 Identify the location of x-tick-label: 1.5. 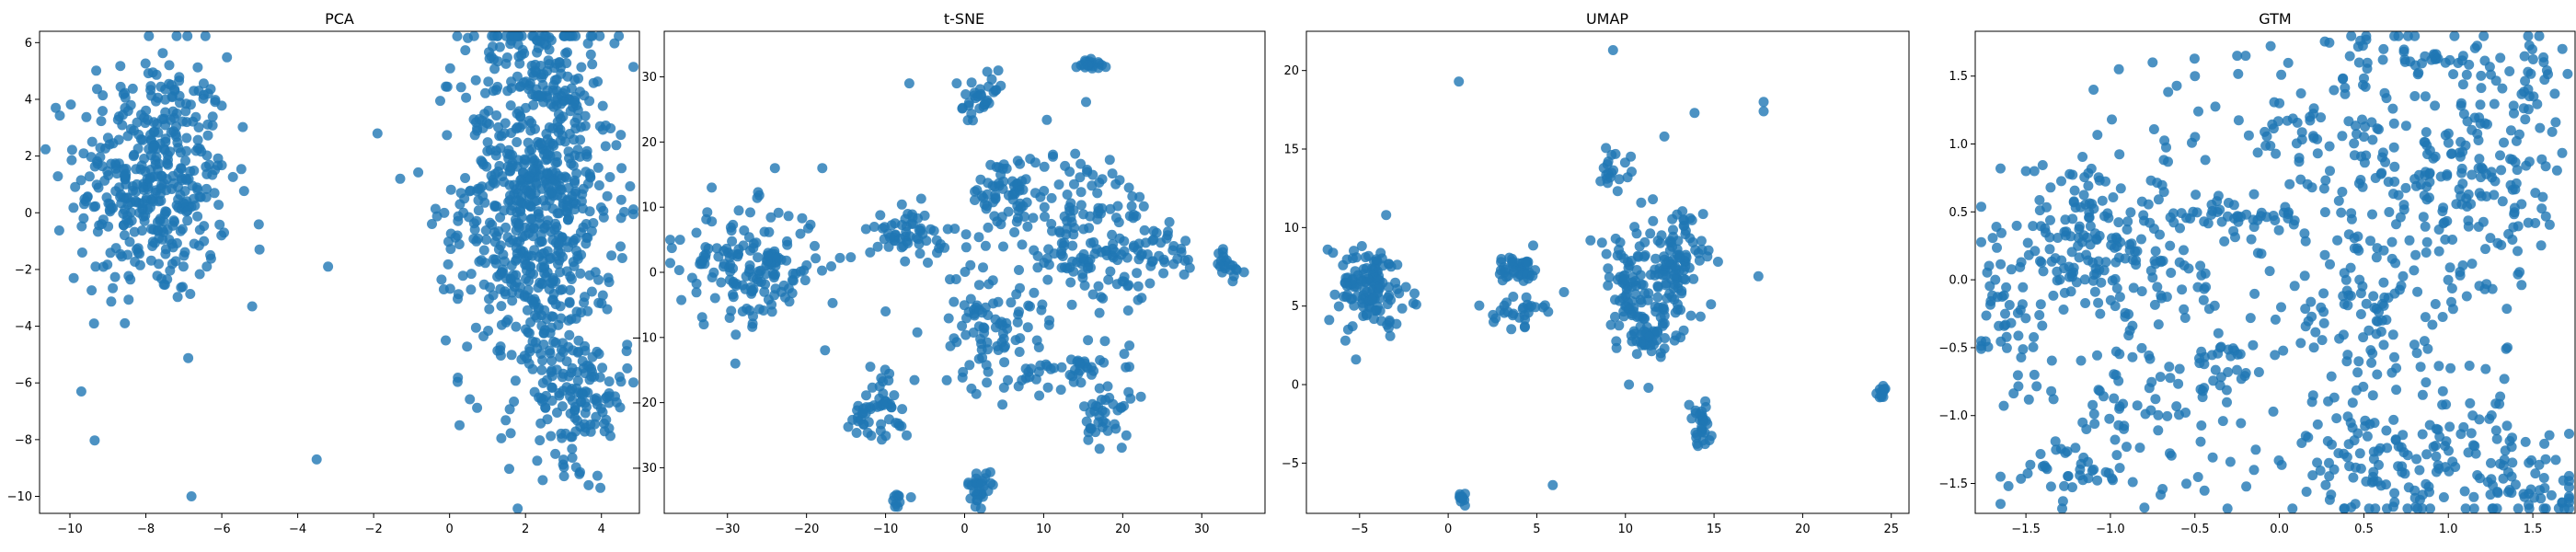
(2533, 529).